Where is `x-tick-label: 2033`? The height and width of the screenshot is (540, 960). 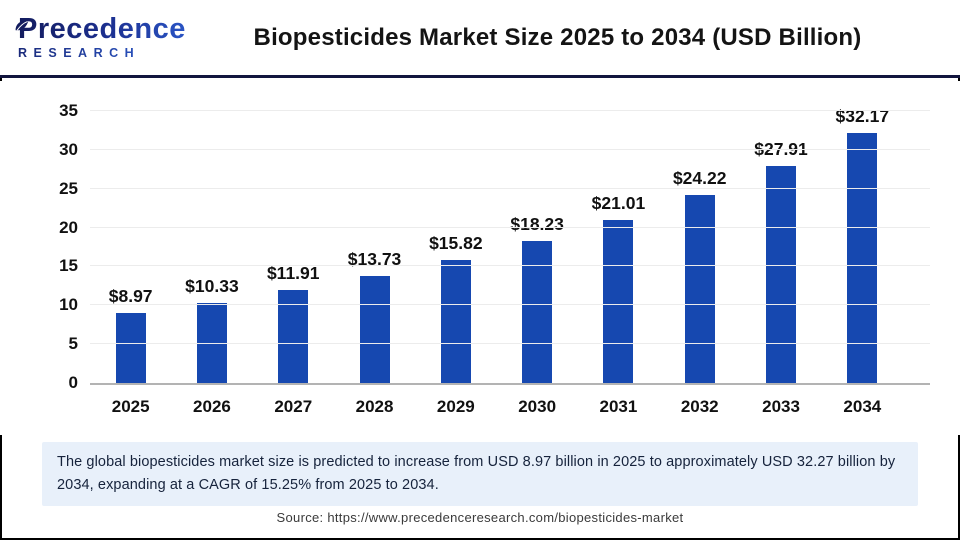 x-tick-label: 2033 is located at coordinates (781, 406).